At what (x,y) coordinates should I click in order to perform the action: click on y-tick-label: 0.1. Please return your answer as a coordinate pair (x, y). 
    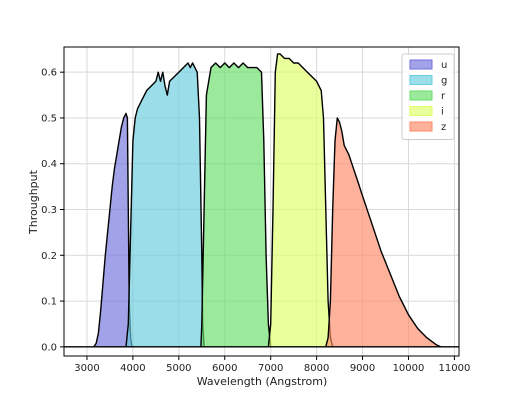
    Looking at the image, I should click on (49, 302).